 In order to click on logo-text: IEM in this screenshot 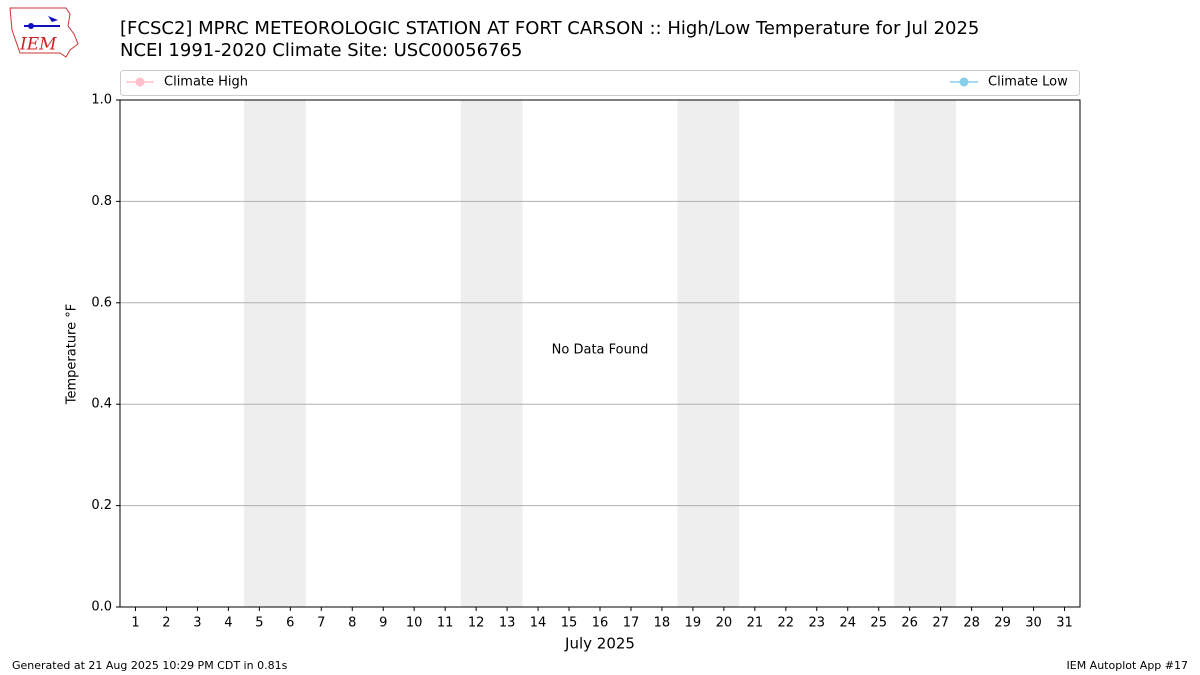, I will do `click(38, 45)`.